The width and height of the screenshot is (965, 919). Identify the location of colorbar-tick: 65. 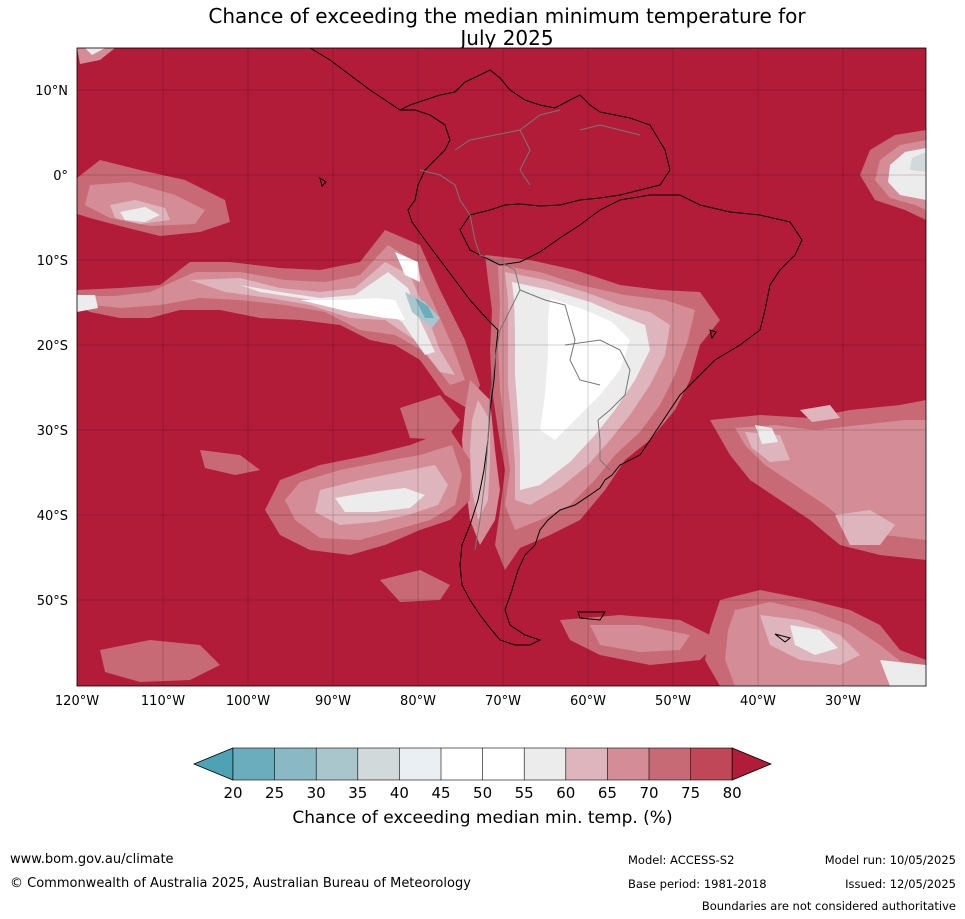
(607, 793).